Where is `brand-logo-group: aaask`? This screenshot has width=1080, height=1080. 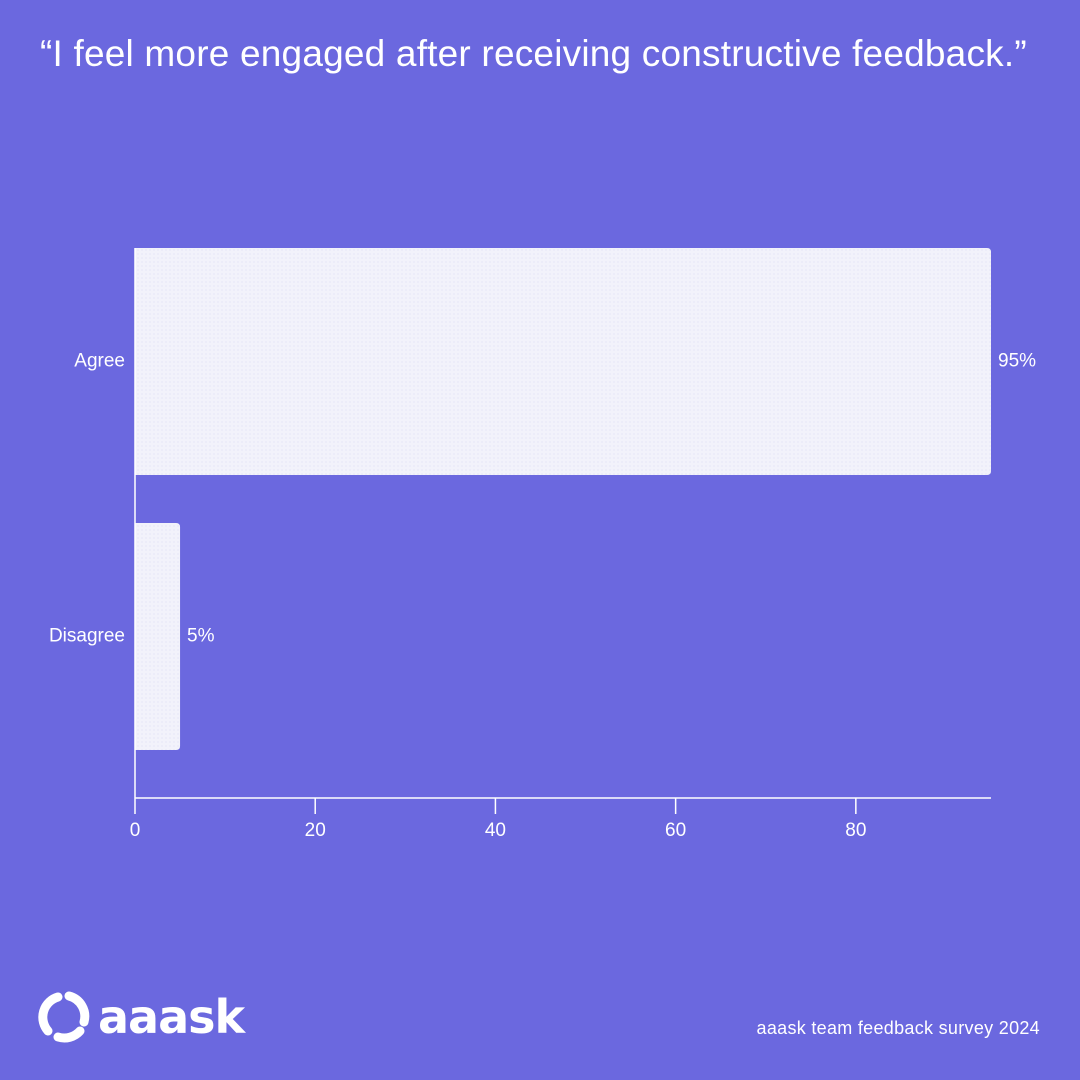
brand-logo-group: aaask is located at coordinates (141, 1017).